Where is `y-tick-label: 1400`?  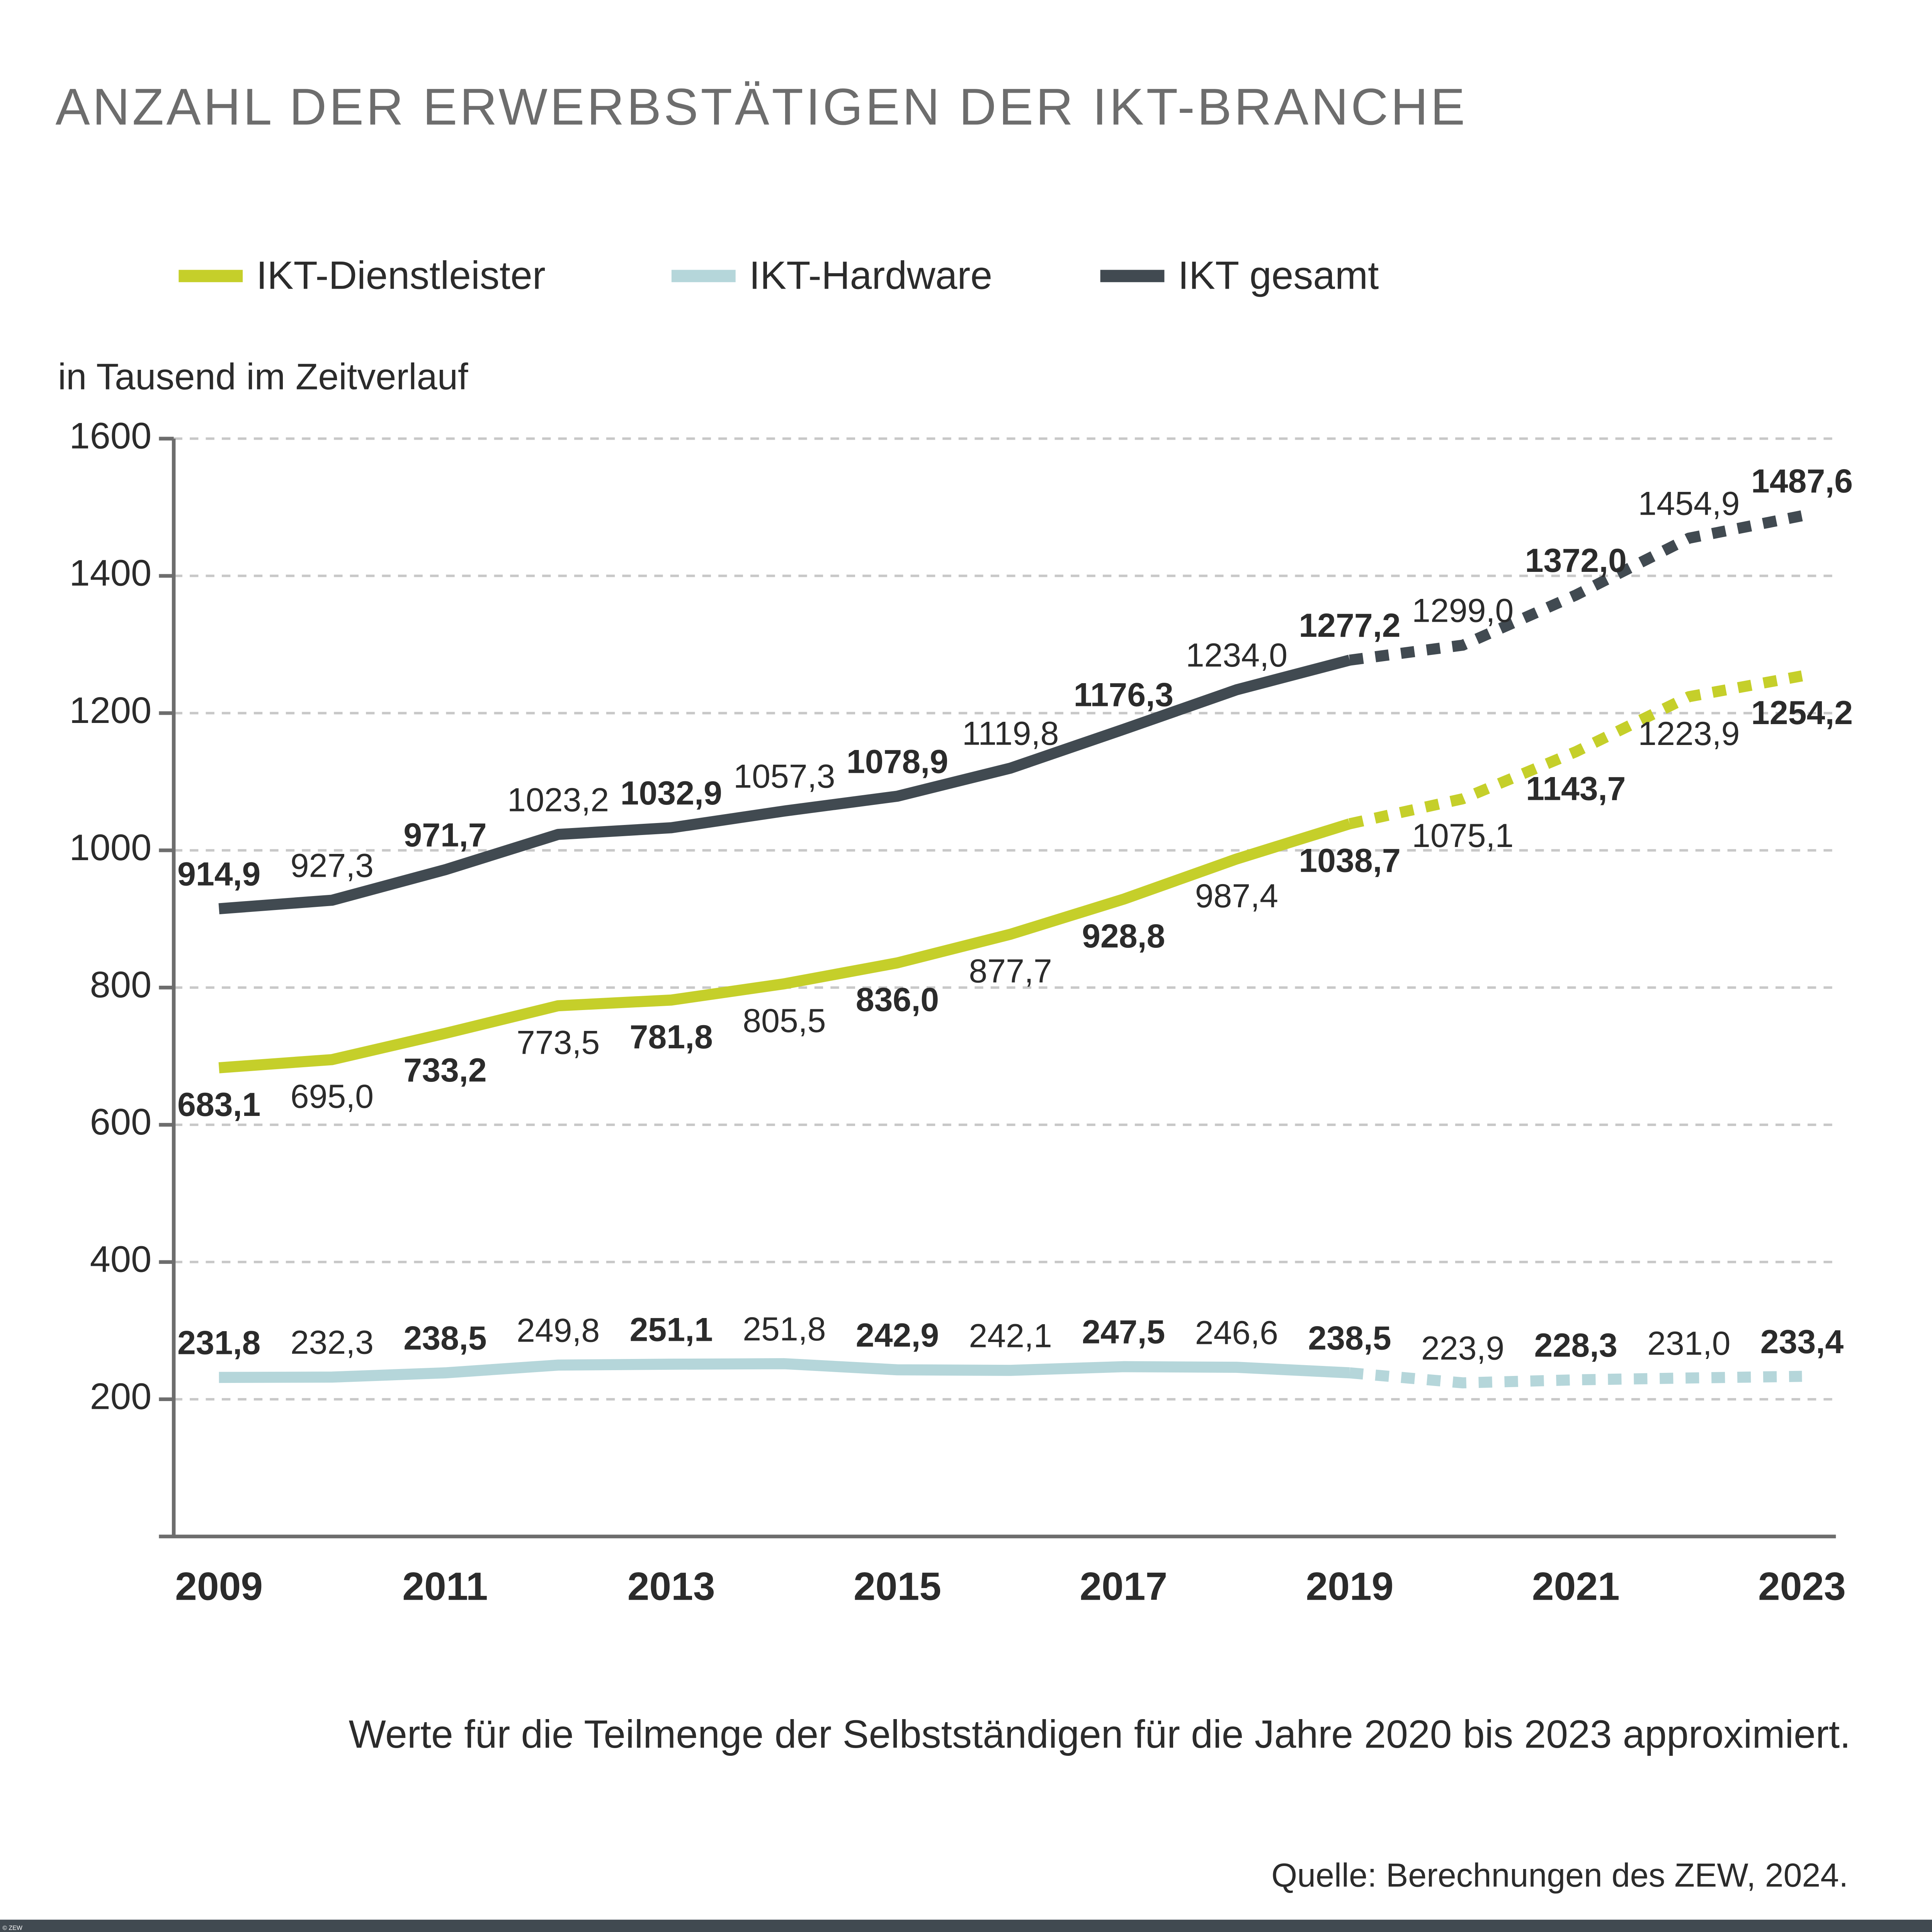
y-tick-label: 1400 is located at coordinates (110, 574).